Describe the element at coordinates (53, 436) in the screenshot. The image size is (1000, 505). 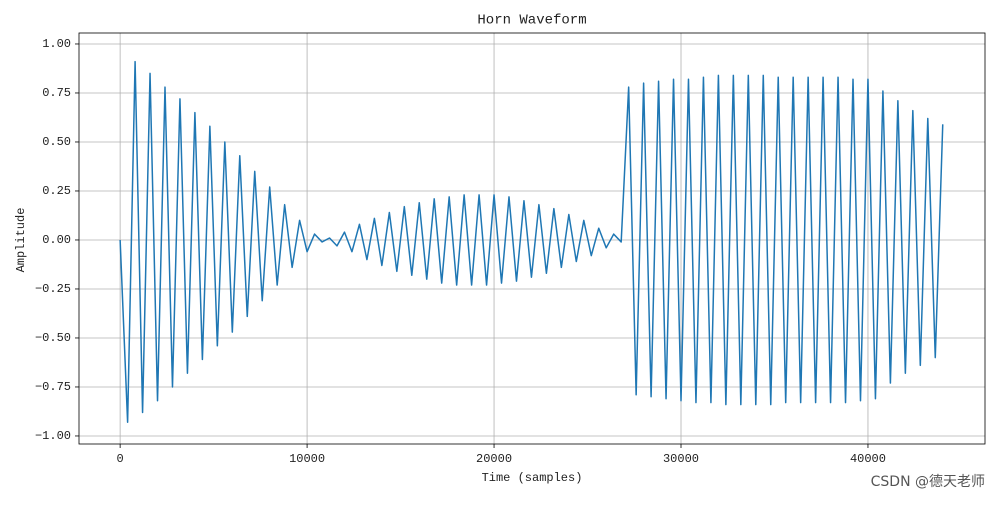
I see `y-tick-label: −1.00` at that location.